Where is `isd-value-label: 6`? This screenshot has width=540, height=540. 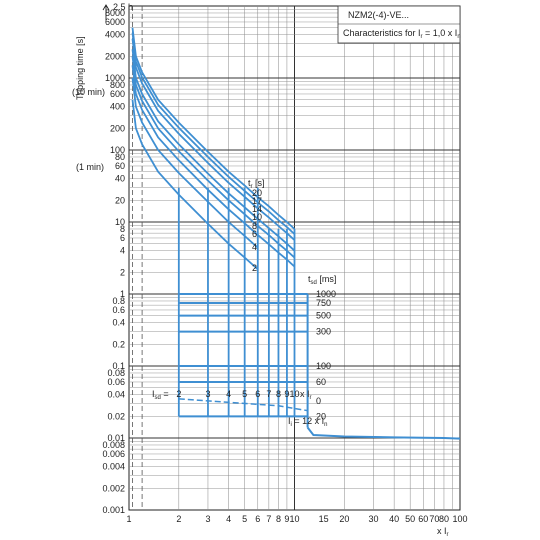 isd-value-label: 6 is located at coordinates (257, 394).